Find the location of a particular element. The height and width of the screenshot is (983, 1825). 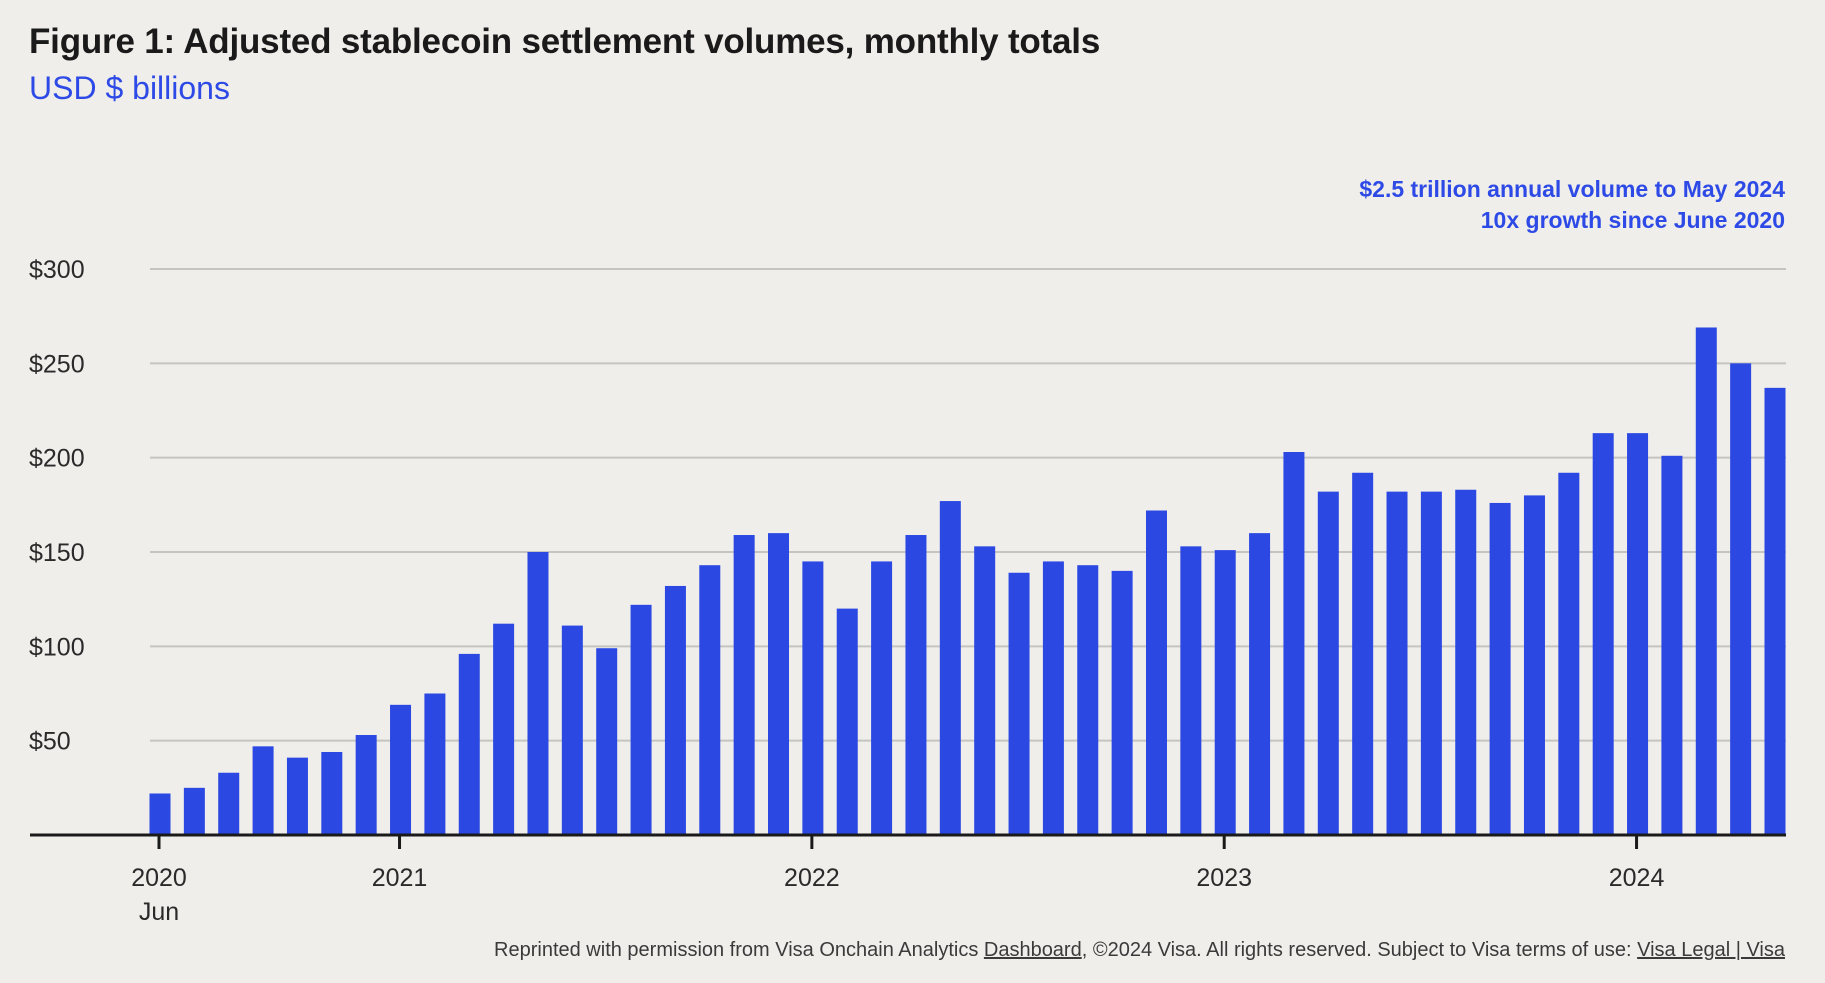

dashboard-link: Dashboard is located at coordinates (1032, 950).